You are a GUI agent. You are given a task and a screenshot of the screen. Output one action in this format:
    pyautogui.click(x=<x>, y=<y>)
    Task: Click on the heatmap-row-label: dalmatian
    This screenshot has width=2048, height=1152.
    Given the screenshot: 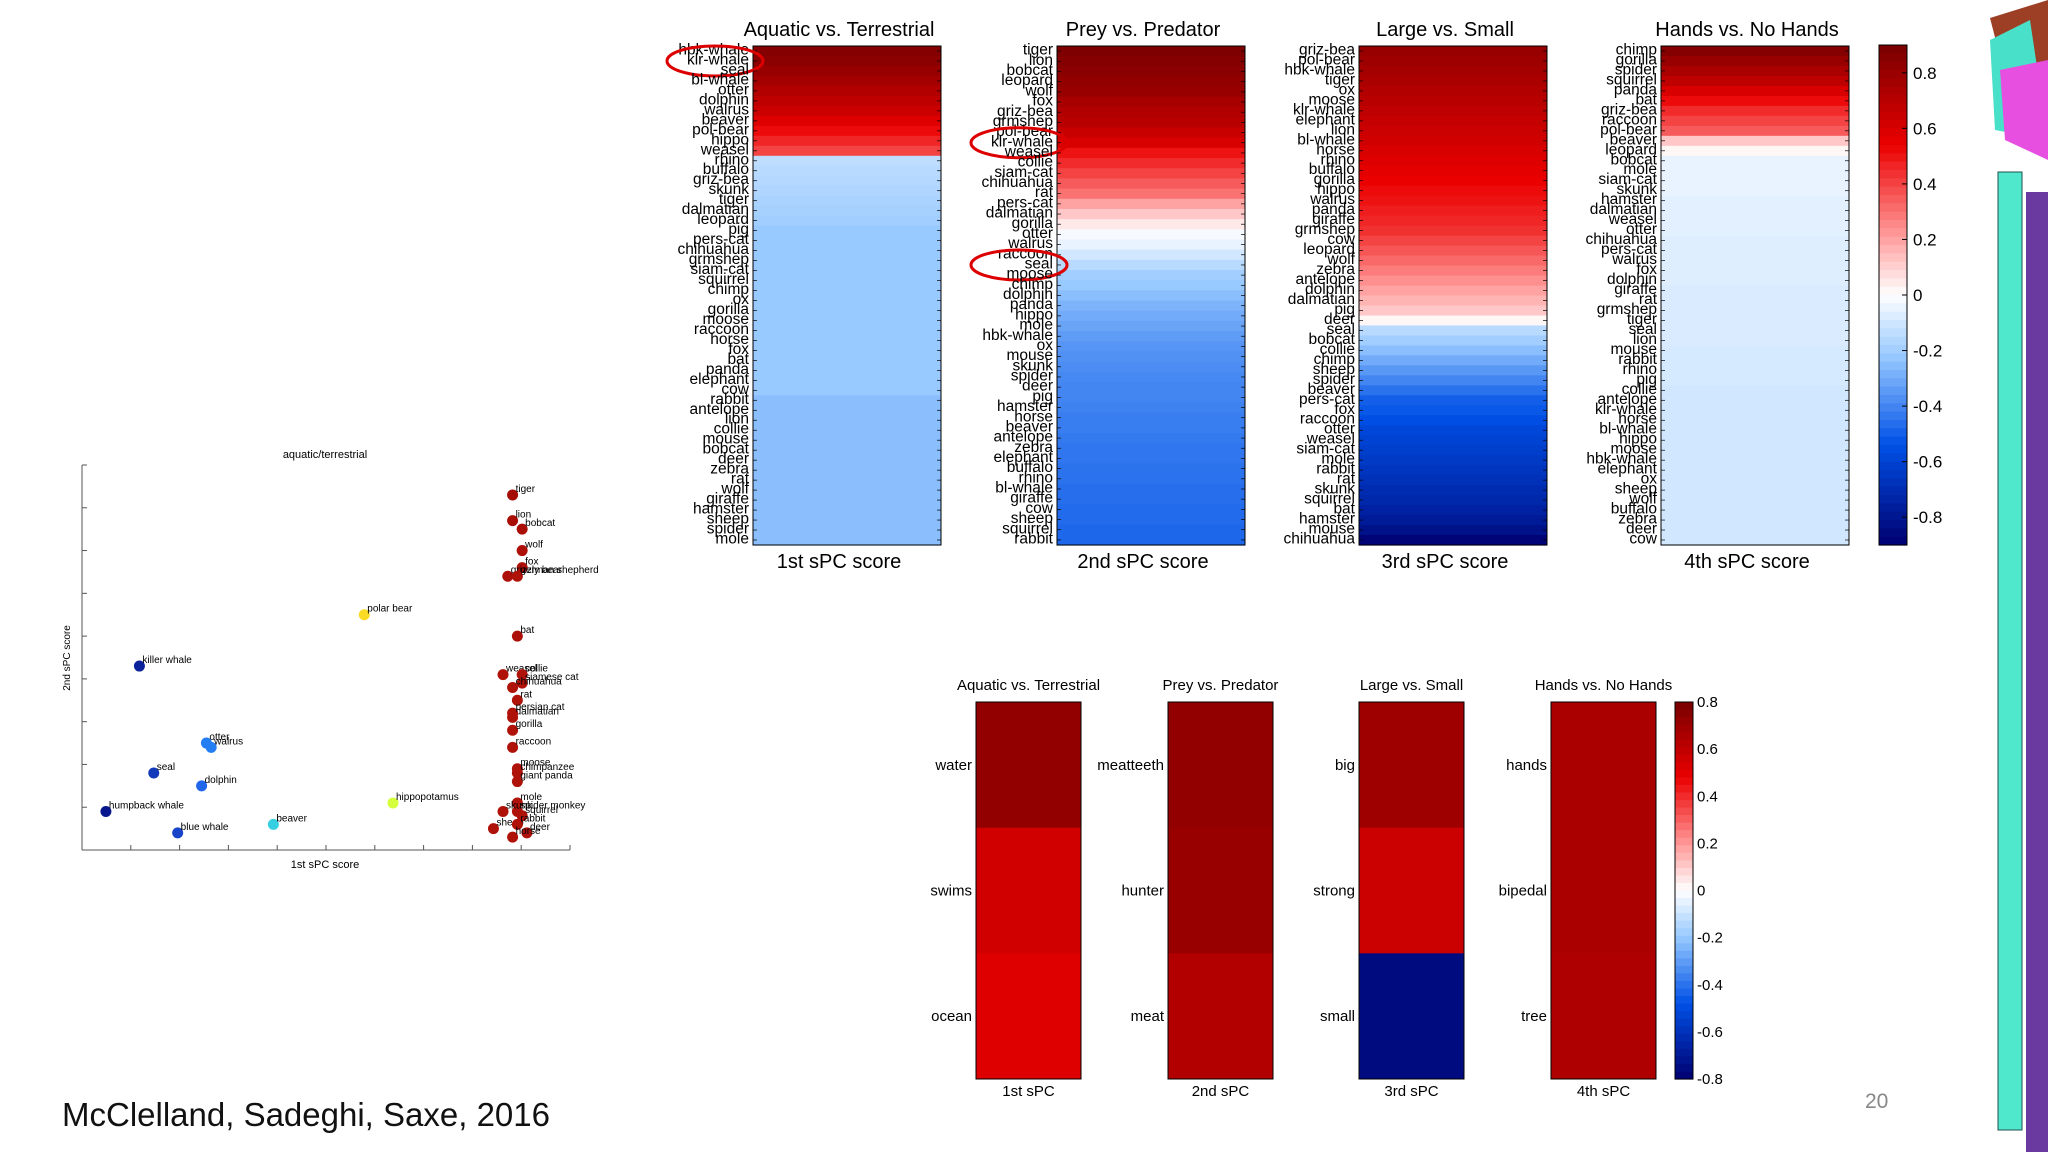 What is the action you would take?
    pyautogui.click(x=1623, y=209)
    